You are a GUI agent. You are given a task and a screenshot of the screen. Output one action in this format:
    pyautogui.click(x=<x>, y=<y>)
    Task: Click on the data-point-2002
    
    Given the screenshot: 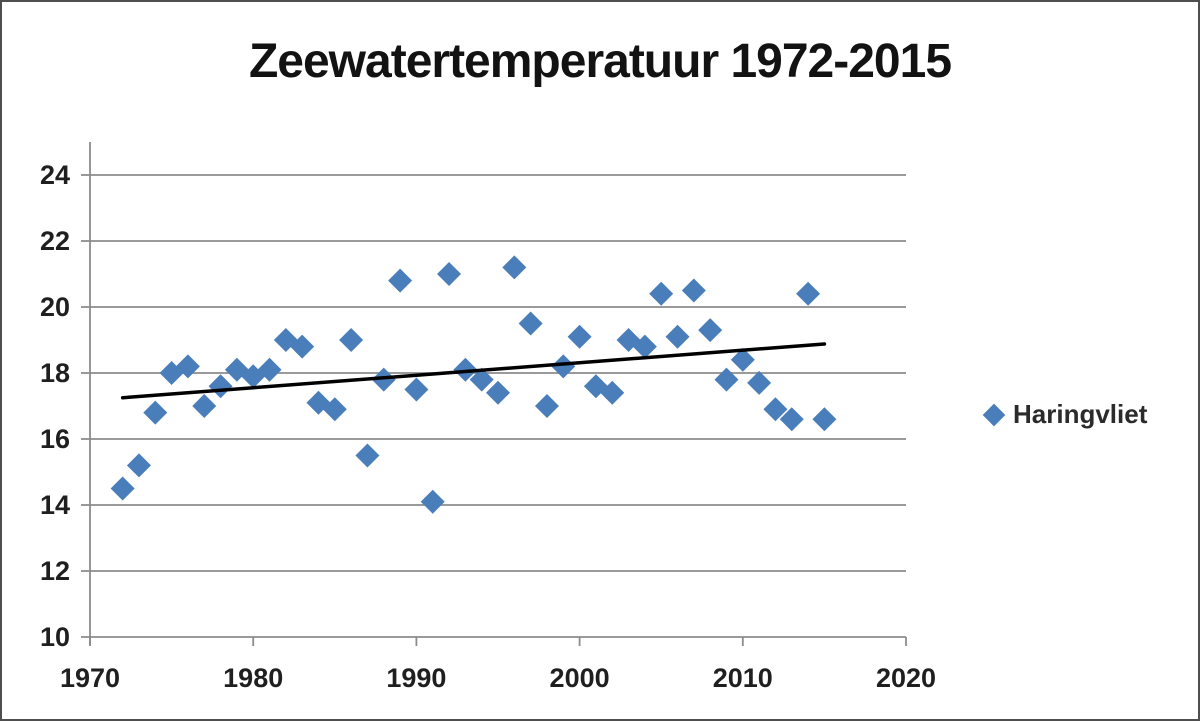 What is the action you would take?
    pyautogui.click(x=612, y=392)
    